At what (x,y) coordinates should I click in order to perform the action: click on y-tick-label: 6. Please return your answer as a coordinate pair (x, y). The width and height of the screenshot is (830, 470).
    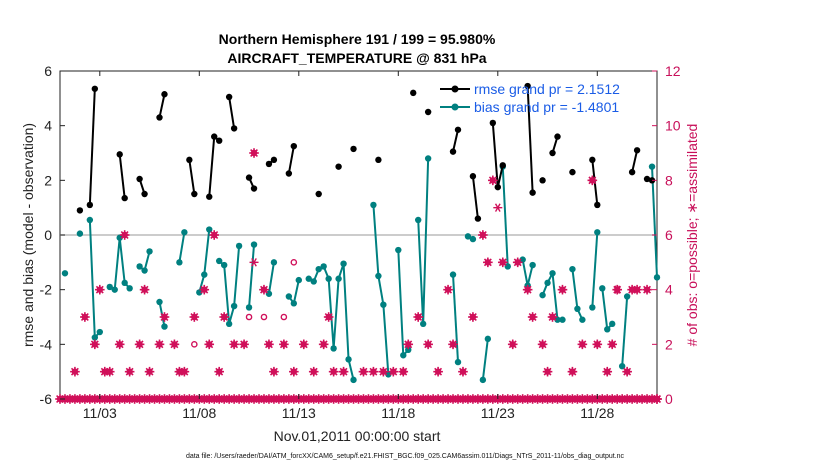
    Looking at the image, I should click on (48, 71).